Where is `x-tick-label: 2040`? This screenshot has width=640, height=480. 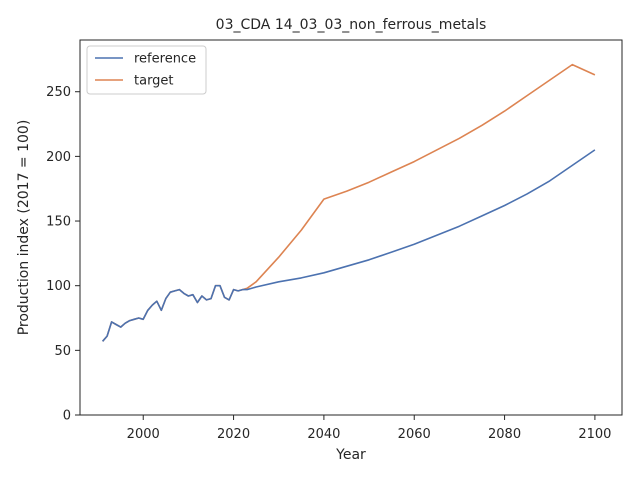
x-tick-label: 2040 is located at coordinates (323, 434).